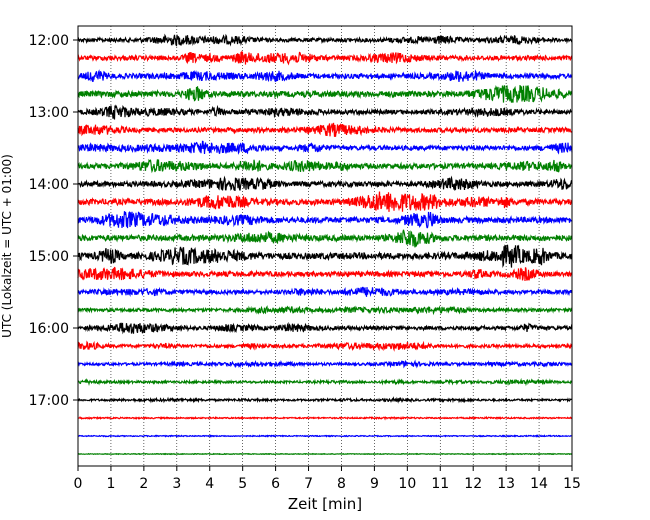  I want to click on y-tick-label: 16:00, so click(49, 329).